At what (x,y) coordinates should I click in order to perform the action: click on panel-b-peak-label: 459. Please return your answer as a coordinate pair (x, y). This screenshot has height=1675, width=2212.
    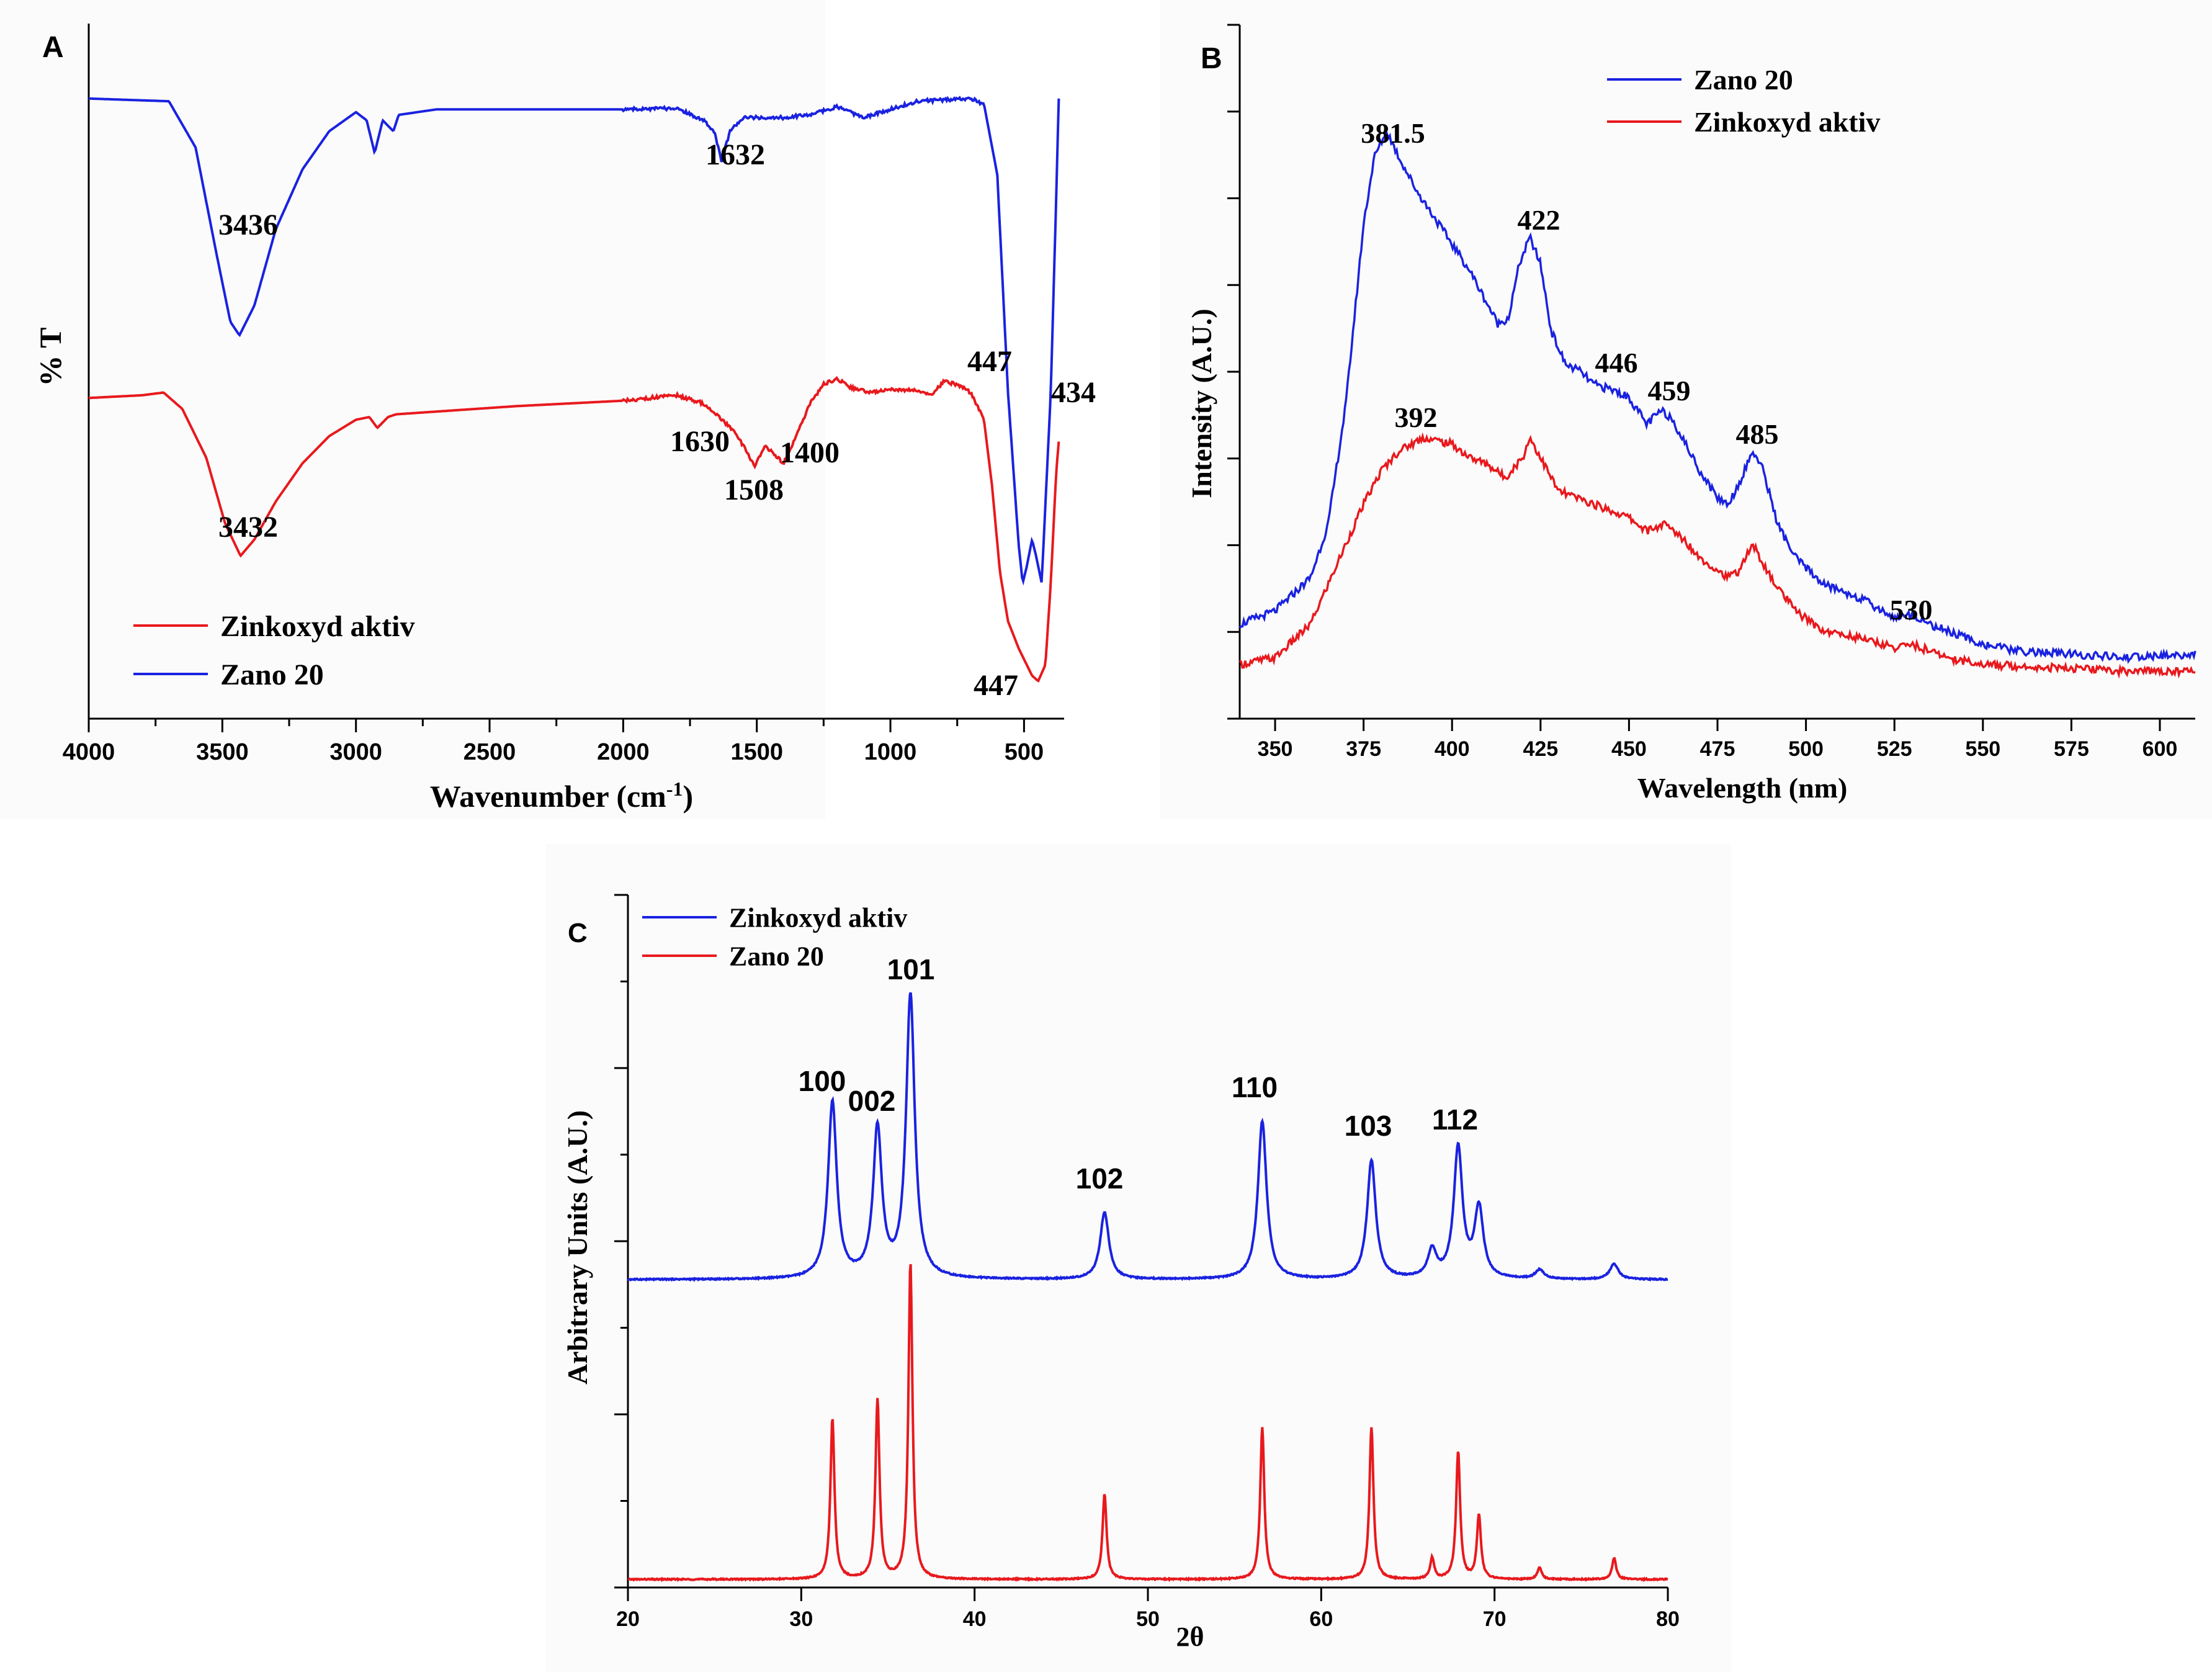
    Looking at the image, I should click on (1669, 390).